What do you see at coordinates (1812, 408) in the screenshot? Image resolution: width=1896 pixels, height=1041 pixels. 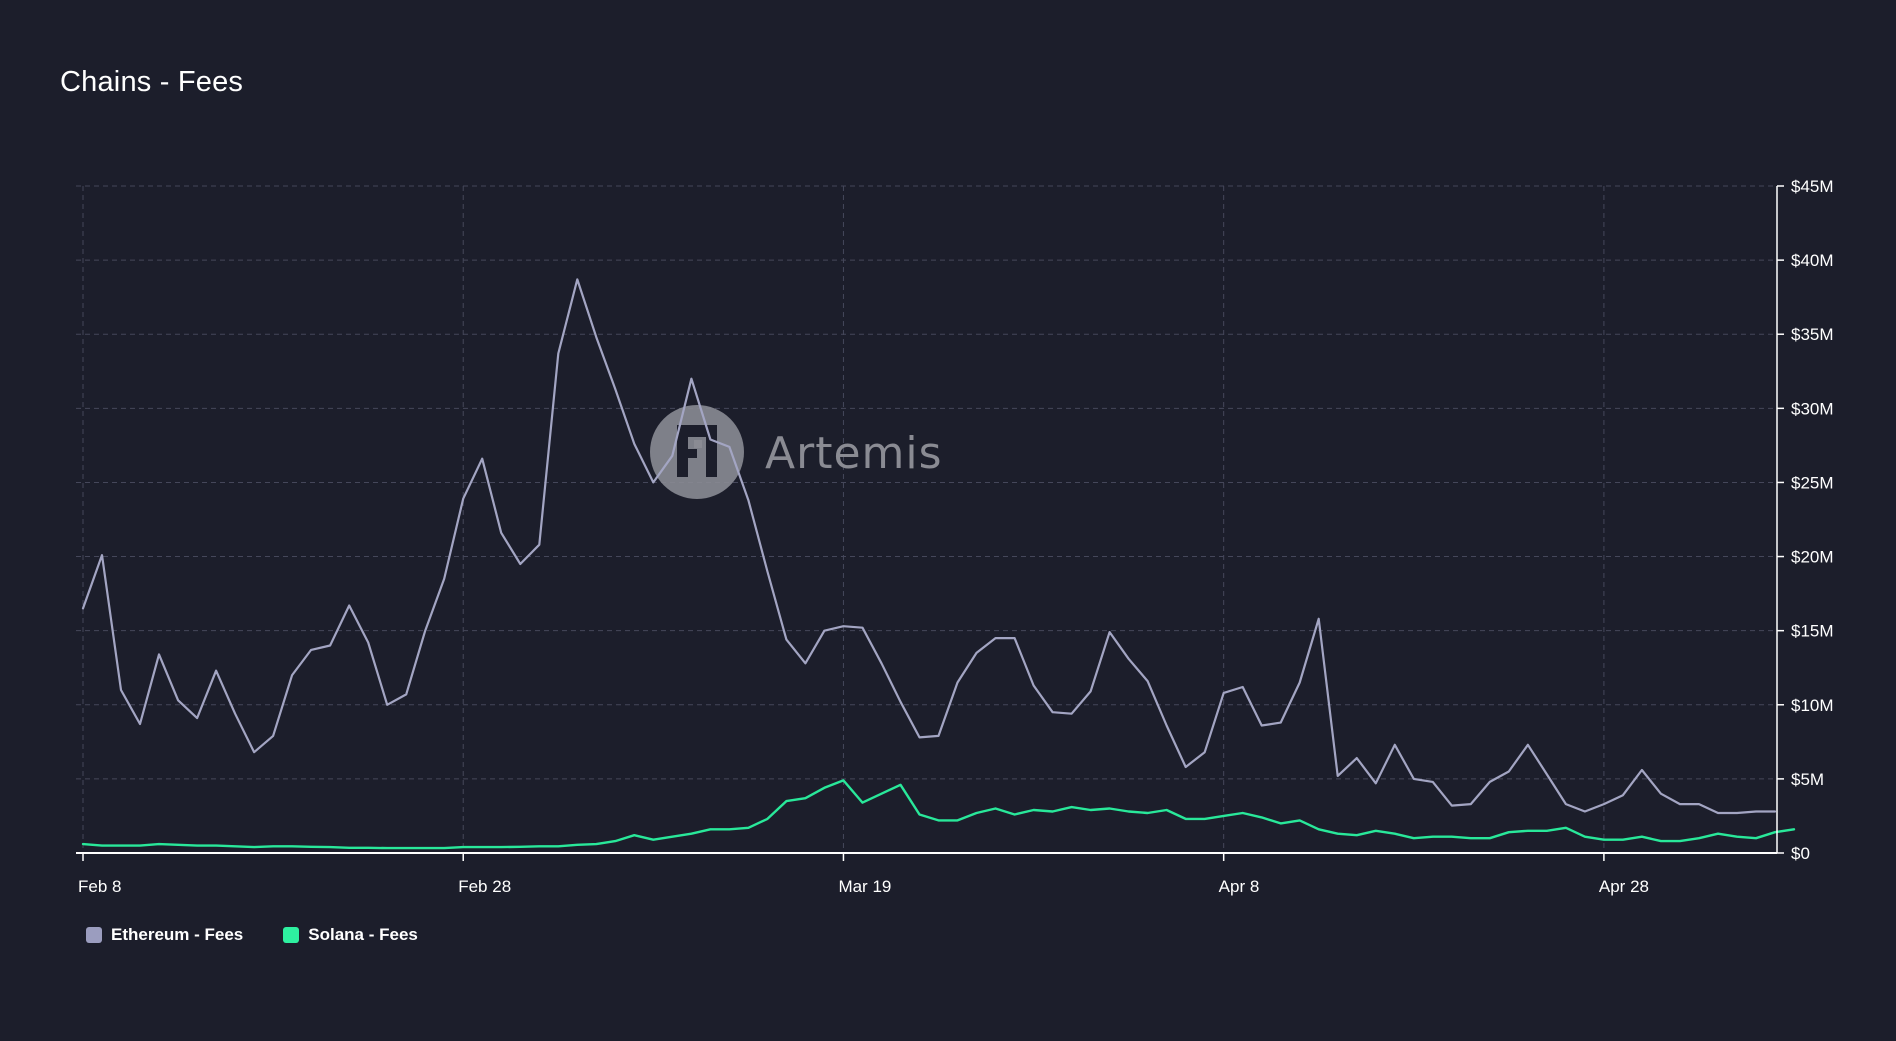 I see `y-tick-label: $30M` at bounding box center [1812, 408].